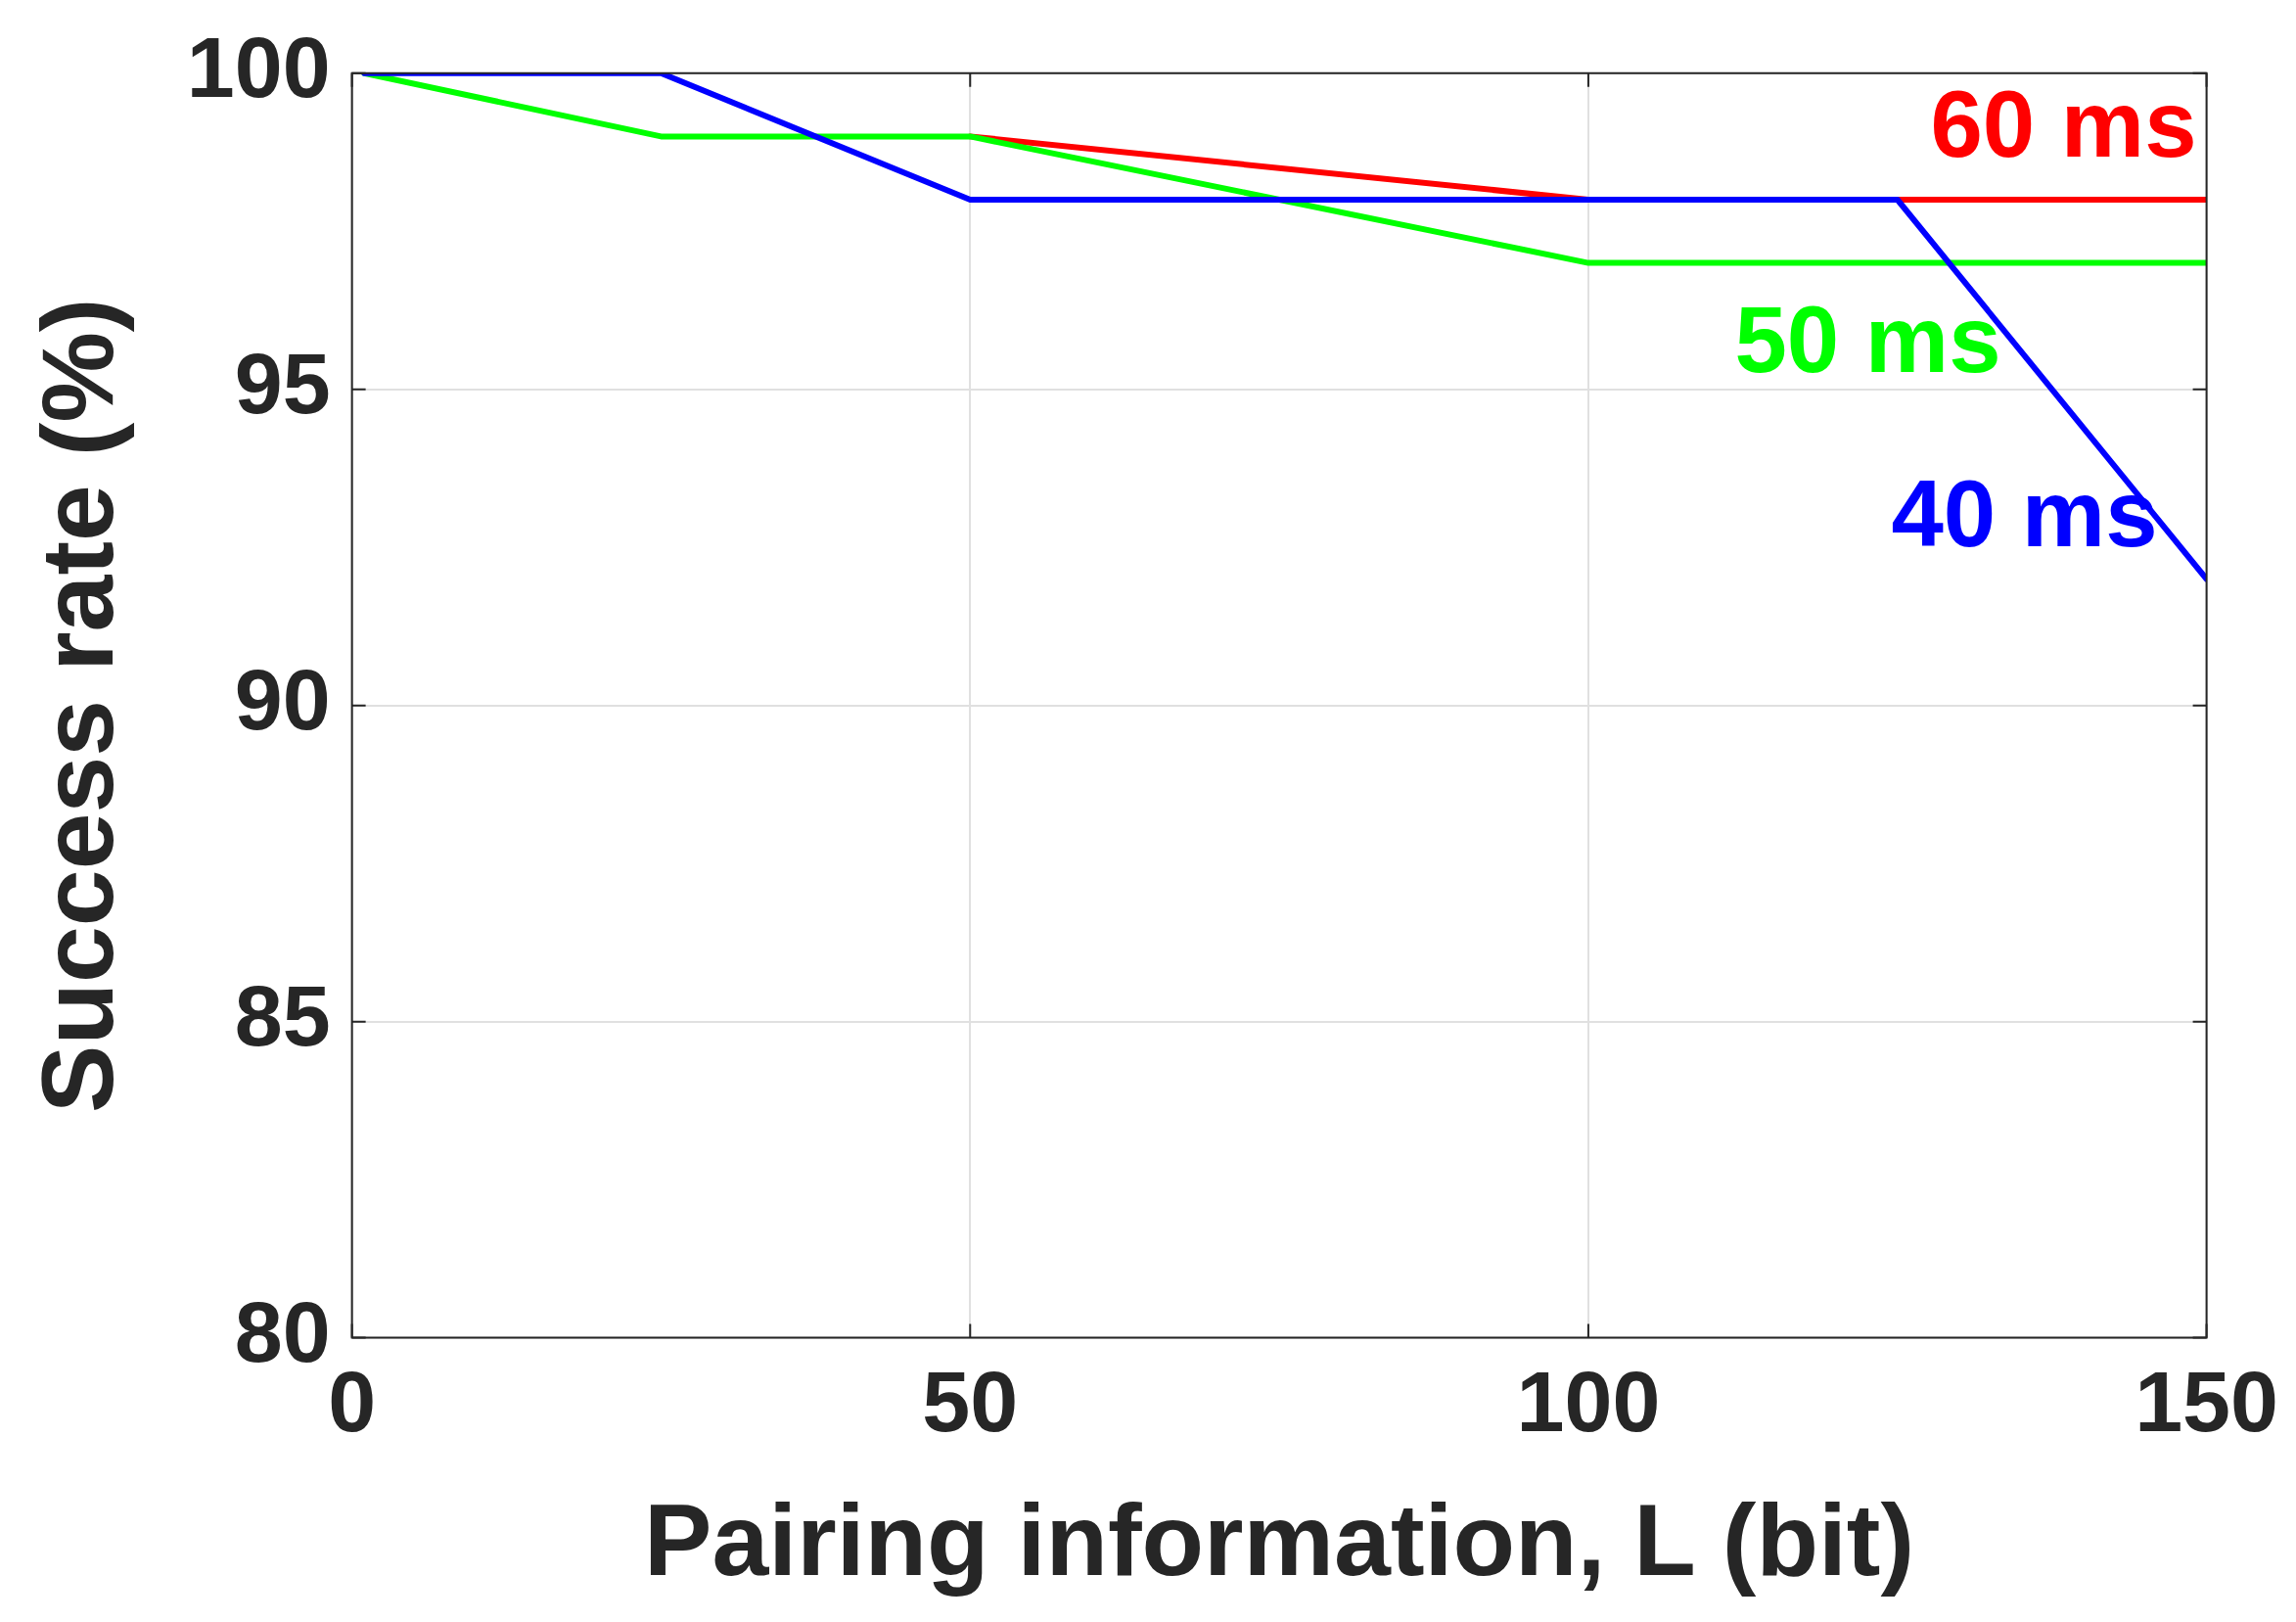  What do you see at coordinates (282, 384) in the screenshot?
I see `y-tick-label: 95` at bounding box center [282, 384].